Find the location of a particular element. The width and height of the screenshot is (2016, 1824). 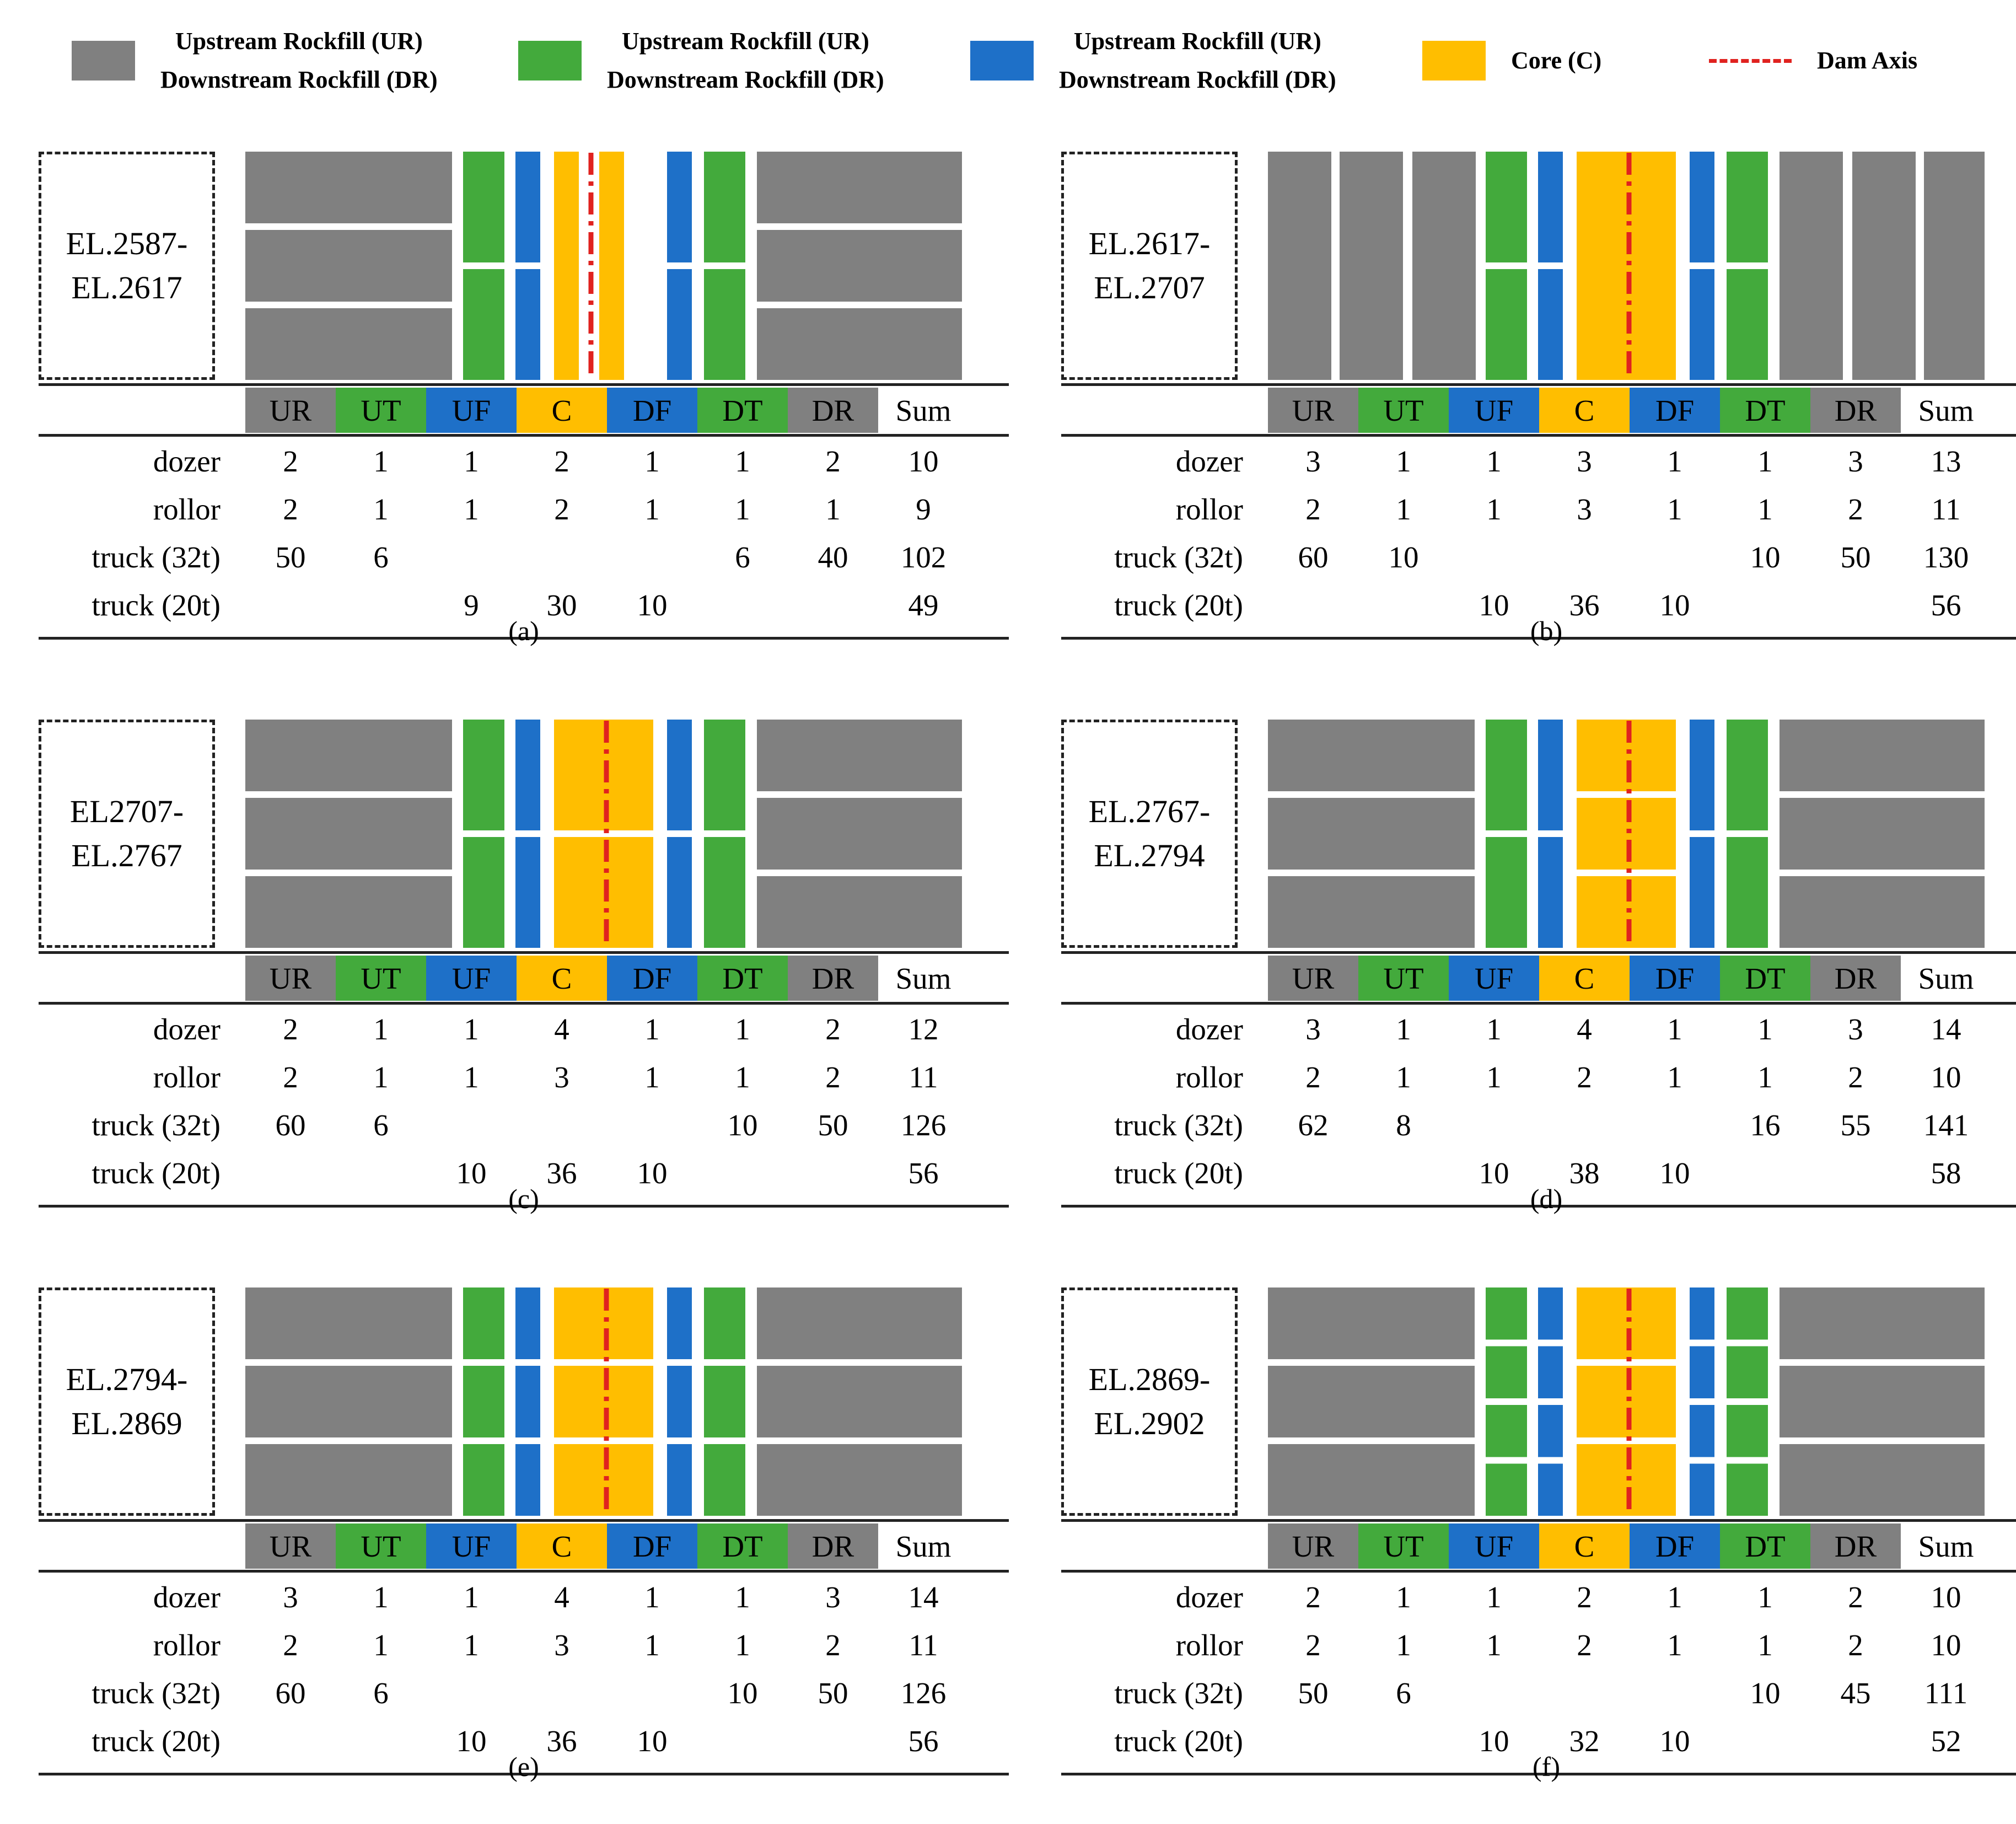

column-header-df: DF is located at coordinates (652, 979).